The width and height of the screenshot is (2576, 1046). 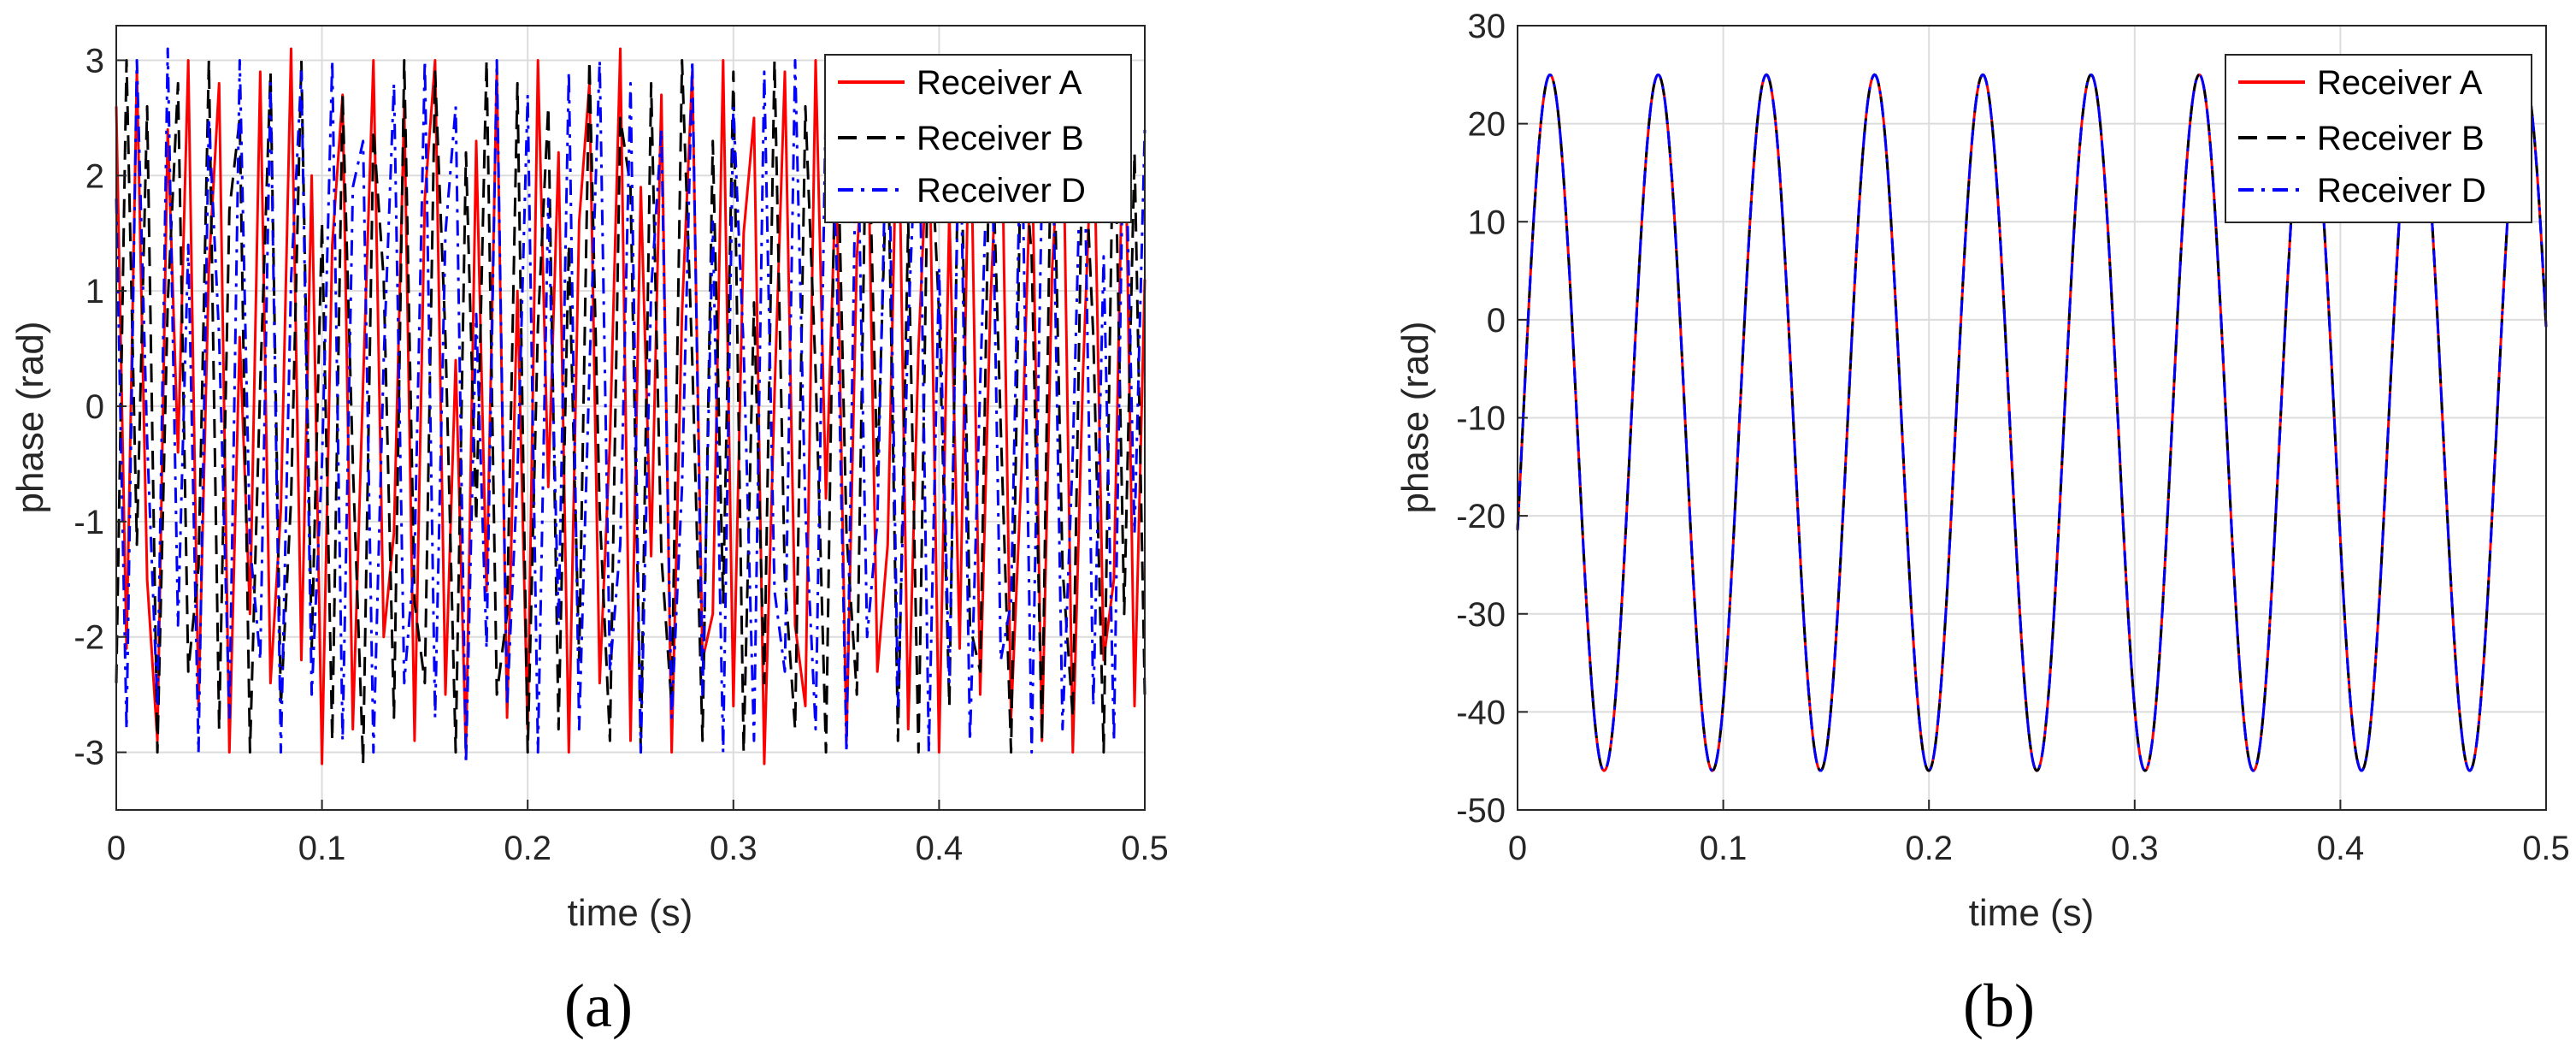 I want to click on panel-a-x-tick-label: 0.1, so click(x=322, y=849).